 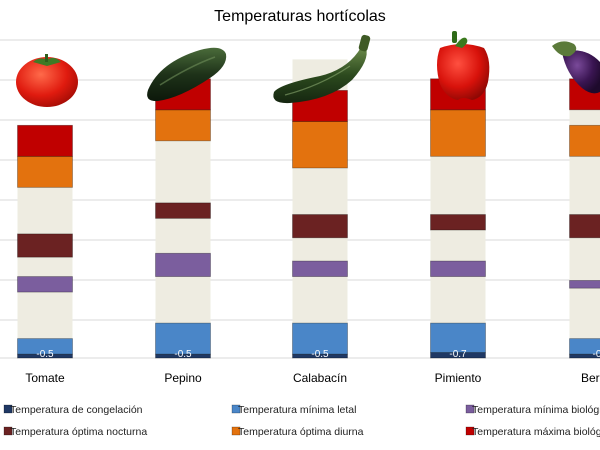 I want to click on data-label: -0.7, so click(x=458, y=354).